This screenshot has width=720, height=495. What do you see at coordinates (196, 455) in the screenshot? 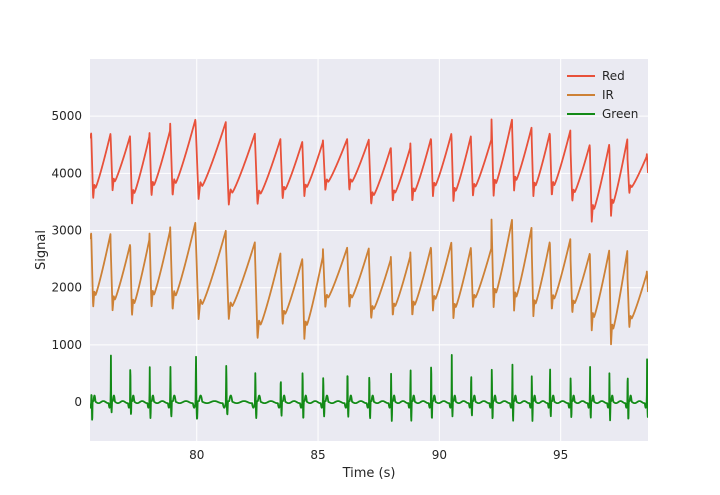
I see `x-tick-label: 80` at bounding box center [196, 455].